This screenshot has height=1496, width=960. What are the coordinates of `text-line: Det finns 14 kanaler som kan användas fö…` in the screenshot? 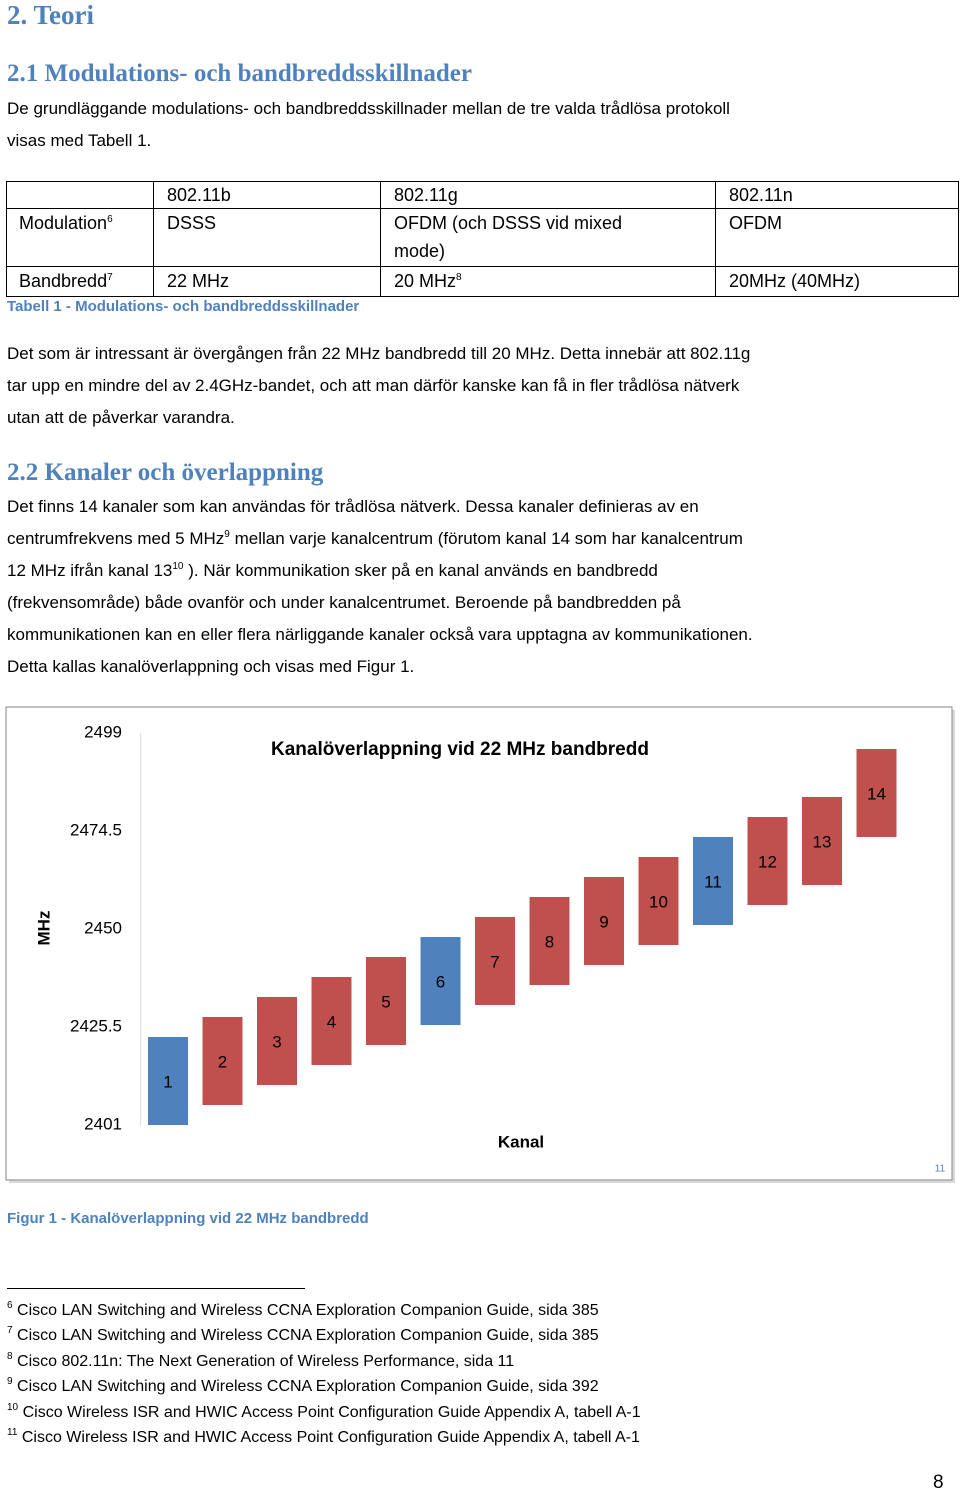 It's located at (380, 507).